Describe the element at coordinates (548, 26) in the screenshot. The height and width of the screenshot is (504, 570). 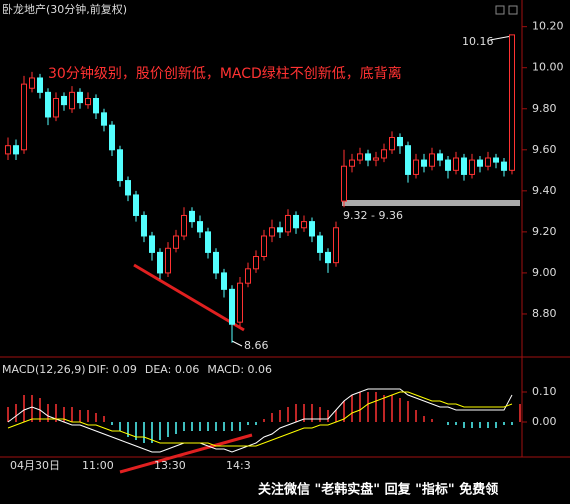
I see `y-tick-label: 10.20` at that location.